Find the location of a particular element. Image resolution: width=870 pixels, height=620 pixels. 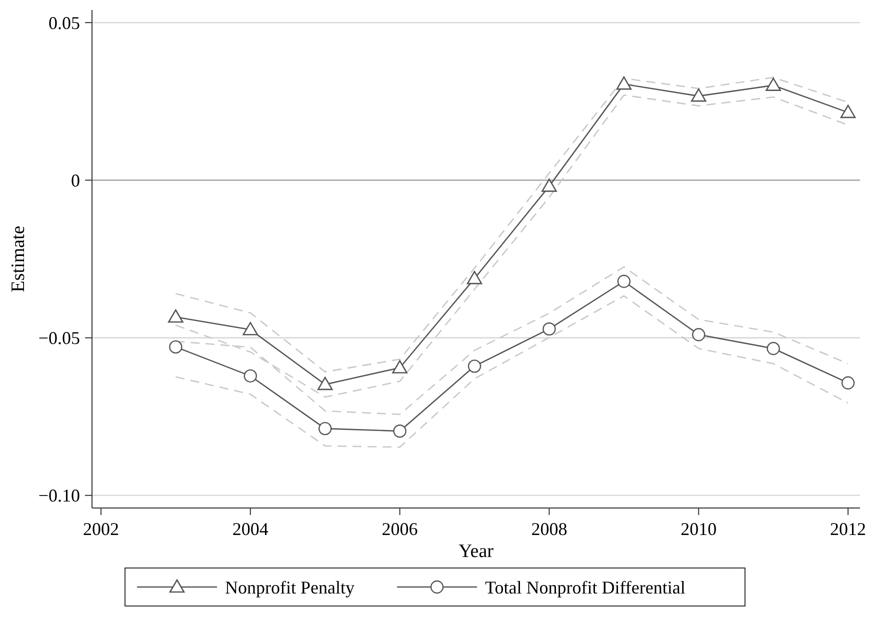

y-tick-label: 0.05 is located at coordinates (64, 22).